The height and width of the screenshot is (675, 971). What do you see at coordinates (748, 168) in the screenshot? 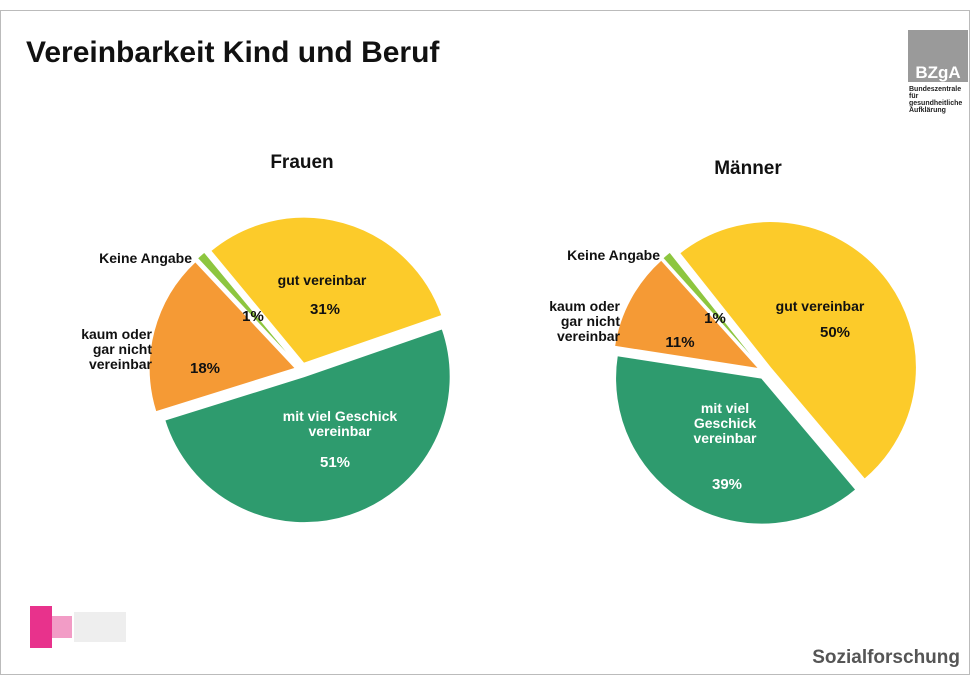
I see `chart-title: Männer` at bounding box center [748, 168].